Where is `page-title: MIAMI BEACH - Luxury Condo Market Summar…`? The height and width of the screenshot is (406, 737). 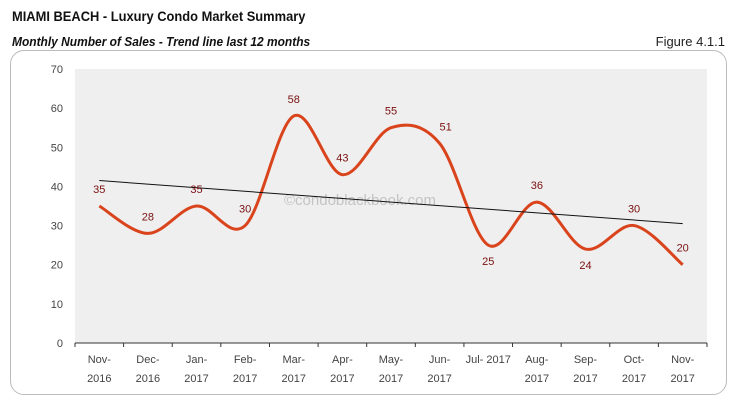
page-title: MIAMI BEACH - Luxury Condo Market Summar… is located at coordinates (159, 16).